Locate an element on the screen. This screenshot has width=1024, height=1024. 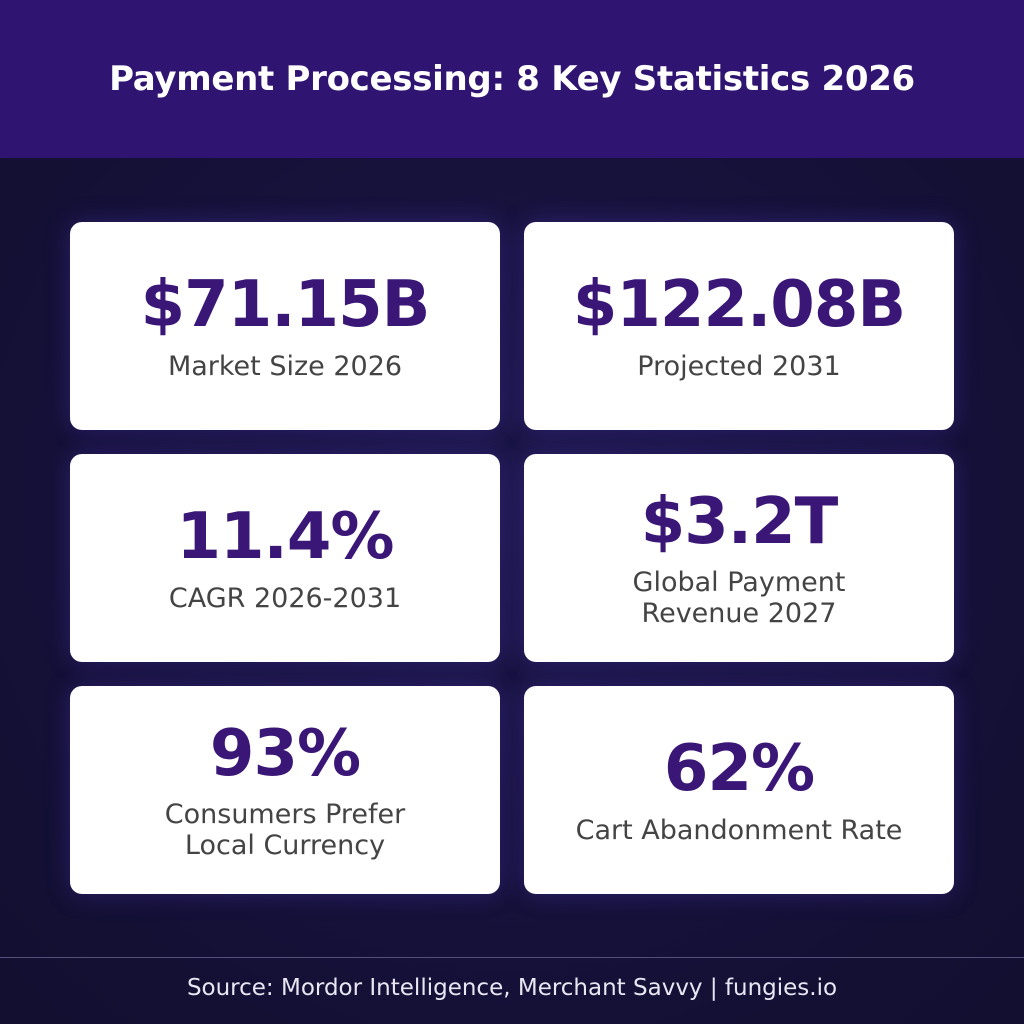
stat-card: $3.2T Global Payment Revenue 2027 is located at coordinates (739, 558).